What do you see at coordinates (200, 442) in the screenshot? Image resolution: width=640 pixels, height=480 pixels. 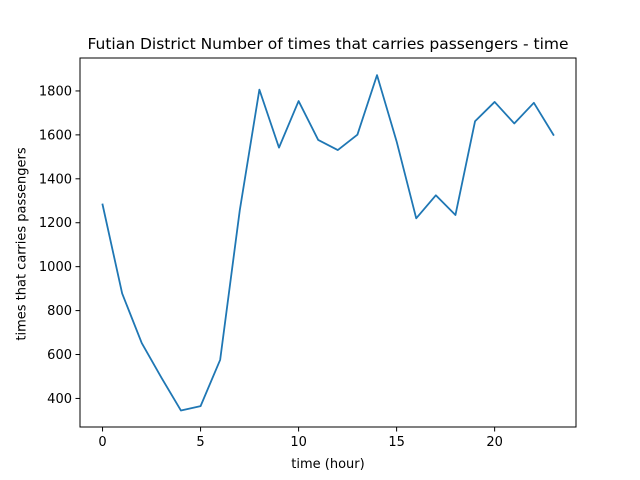 I see `x-tick-label: 5` at bounding box center [200, 442].